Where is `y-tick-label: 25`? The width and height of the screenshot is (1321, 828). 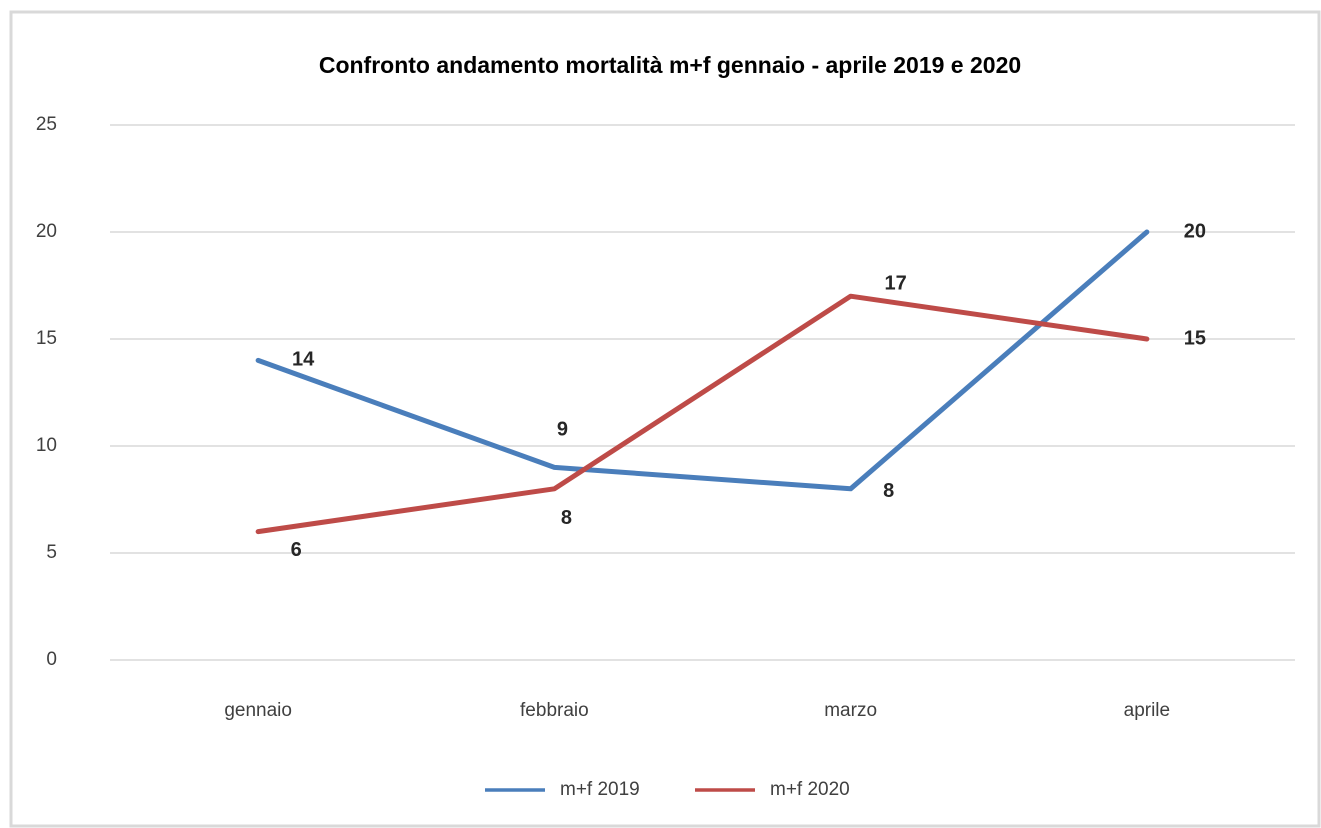 y-tick-label: 25 is located at coordinates (46, 124).